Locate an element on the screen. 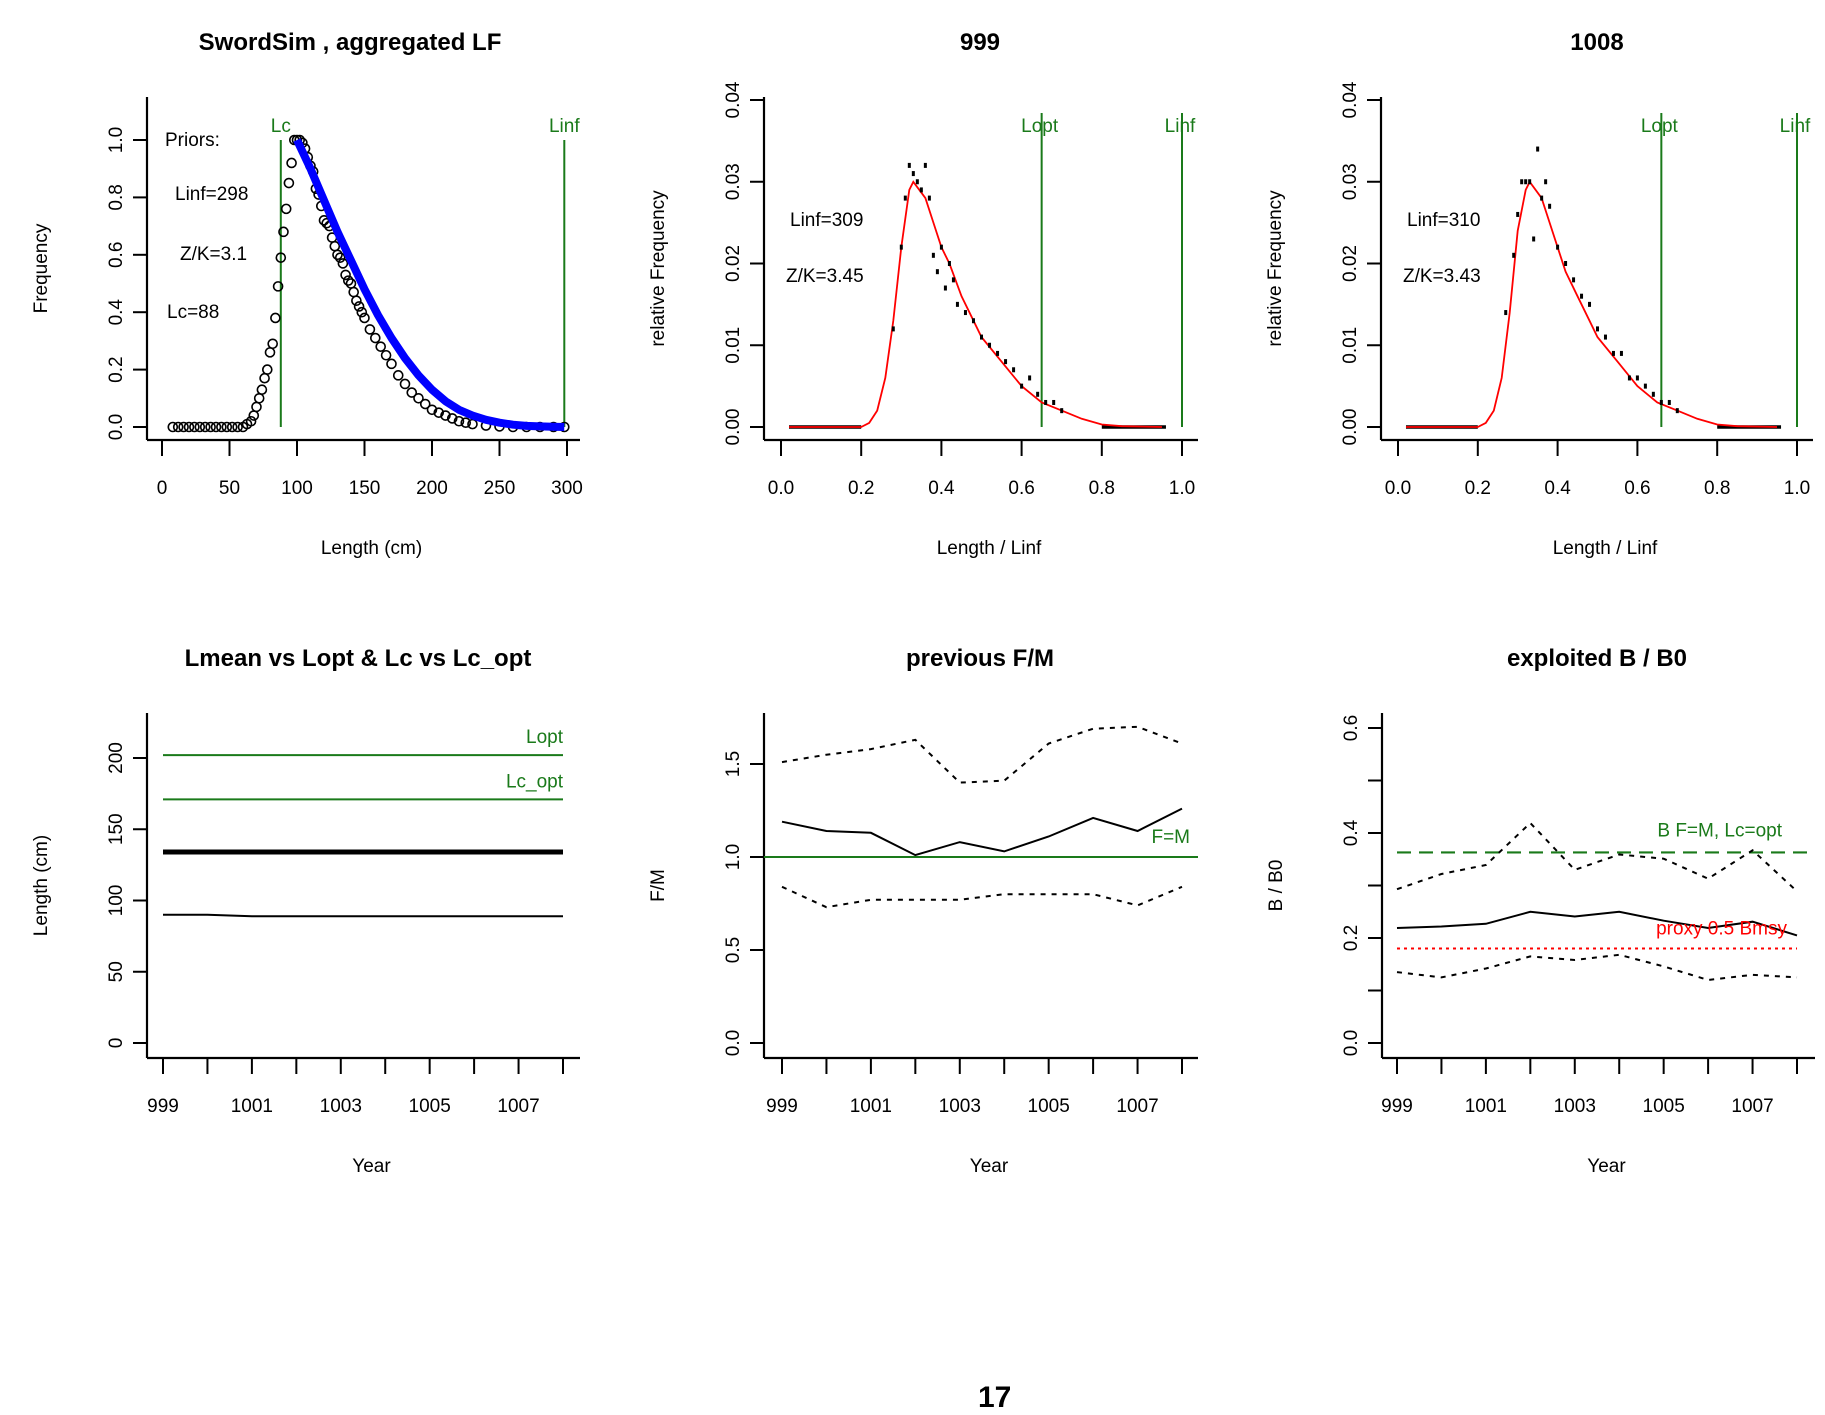 This screenshot has width=1825, height=1415. x-tick-label: 0 is located at coordinates (162, 488).